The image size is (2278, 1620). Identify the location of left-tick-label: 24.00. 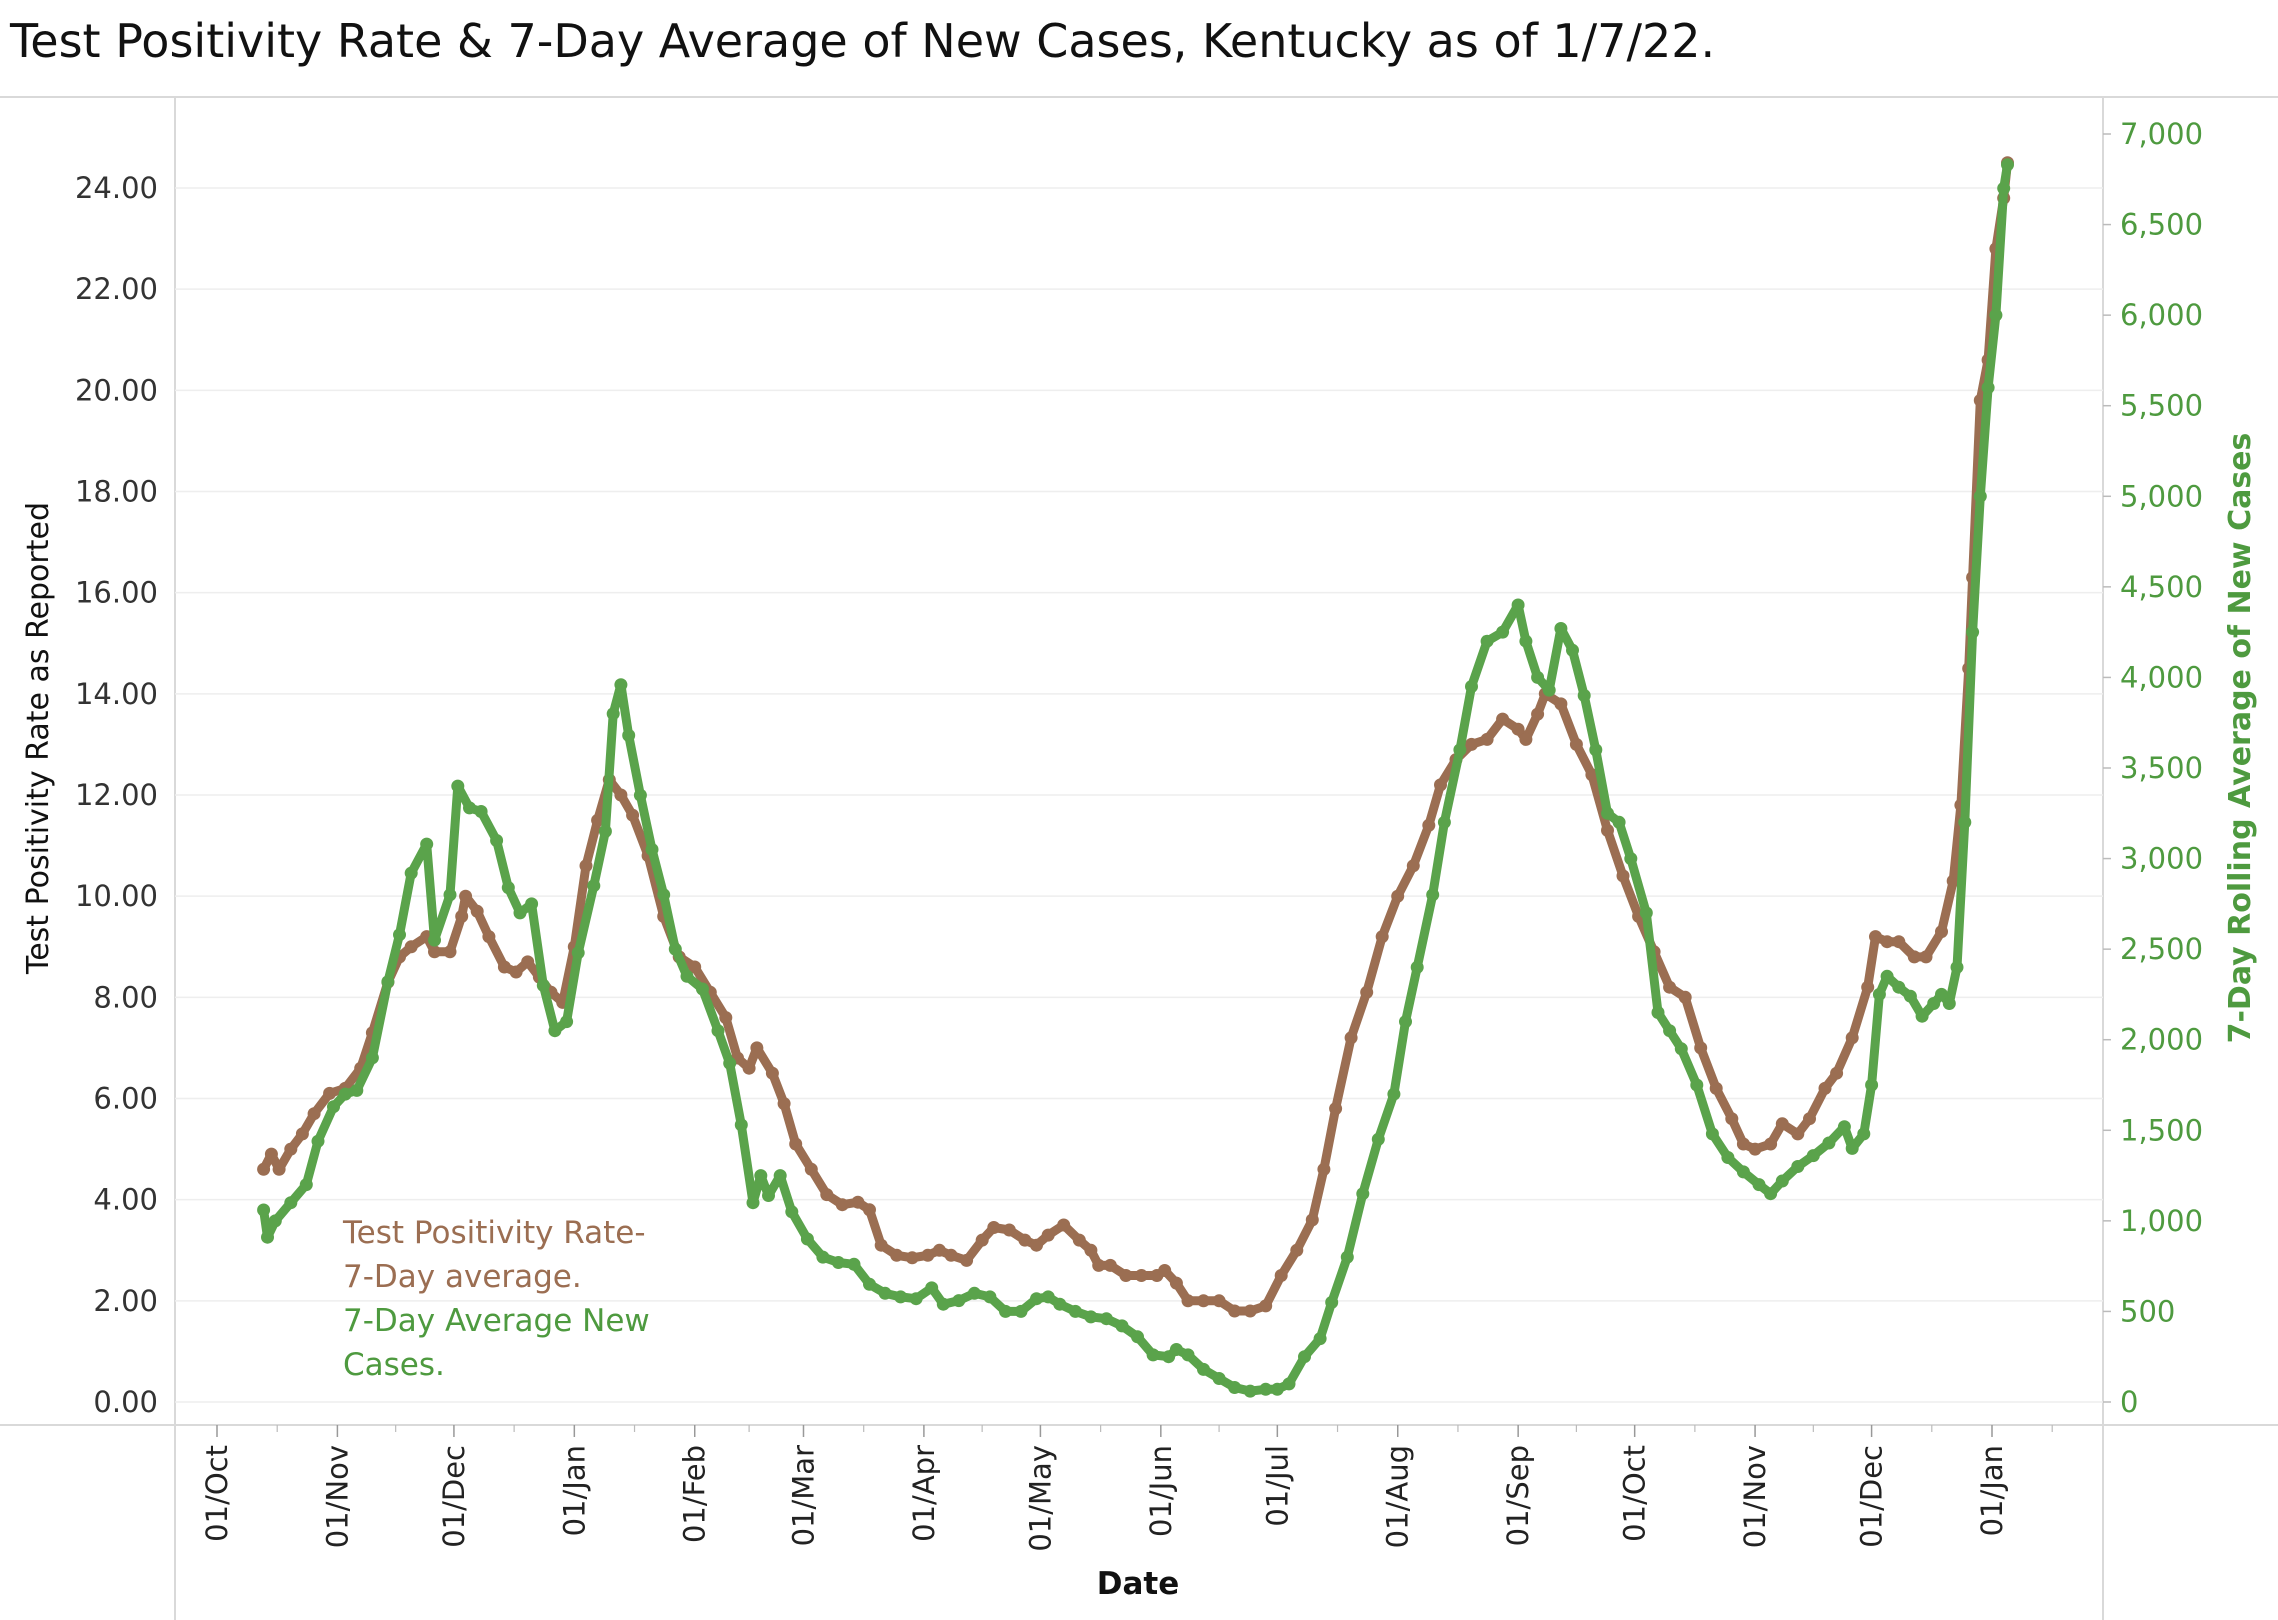
(116, 188).